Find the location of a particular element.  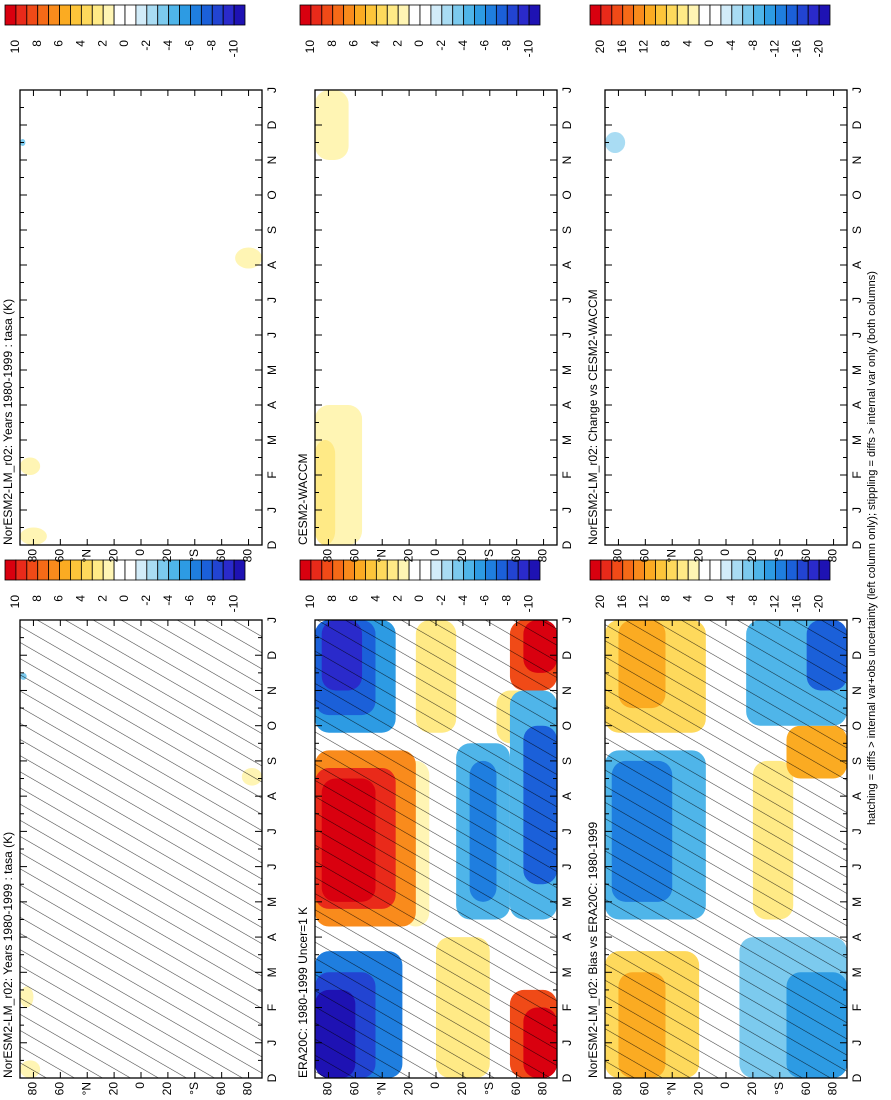

y-tick-label: 60 is located at coordinates (60, 1089).